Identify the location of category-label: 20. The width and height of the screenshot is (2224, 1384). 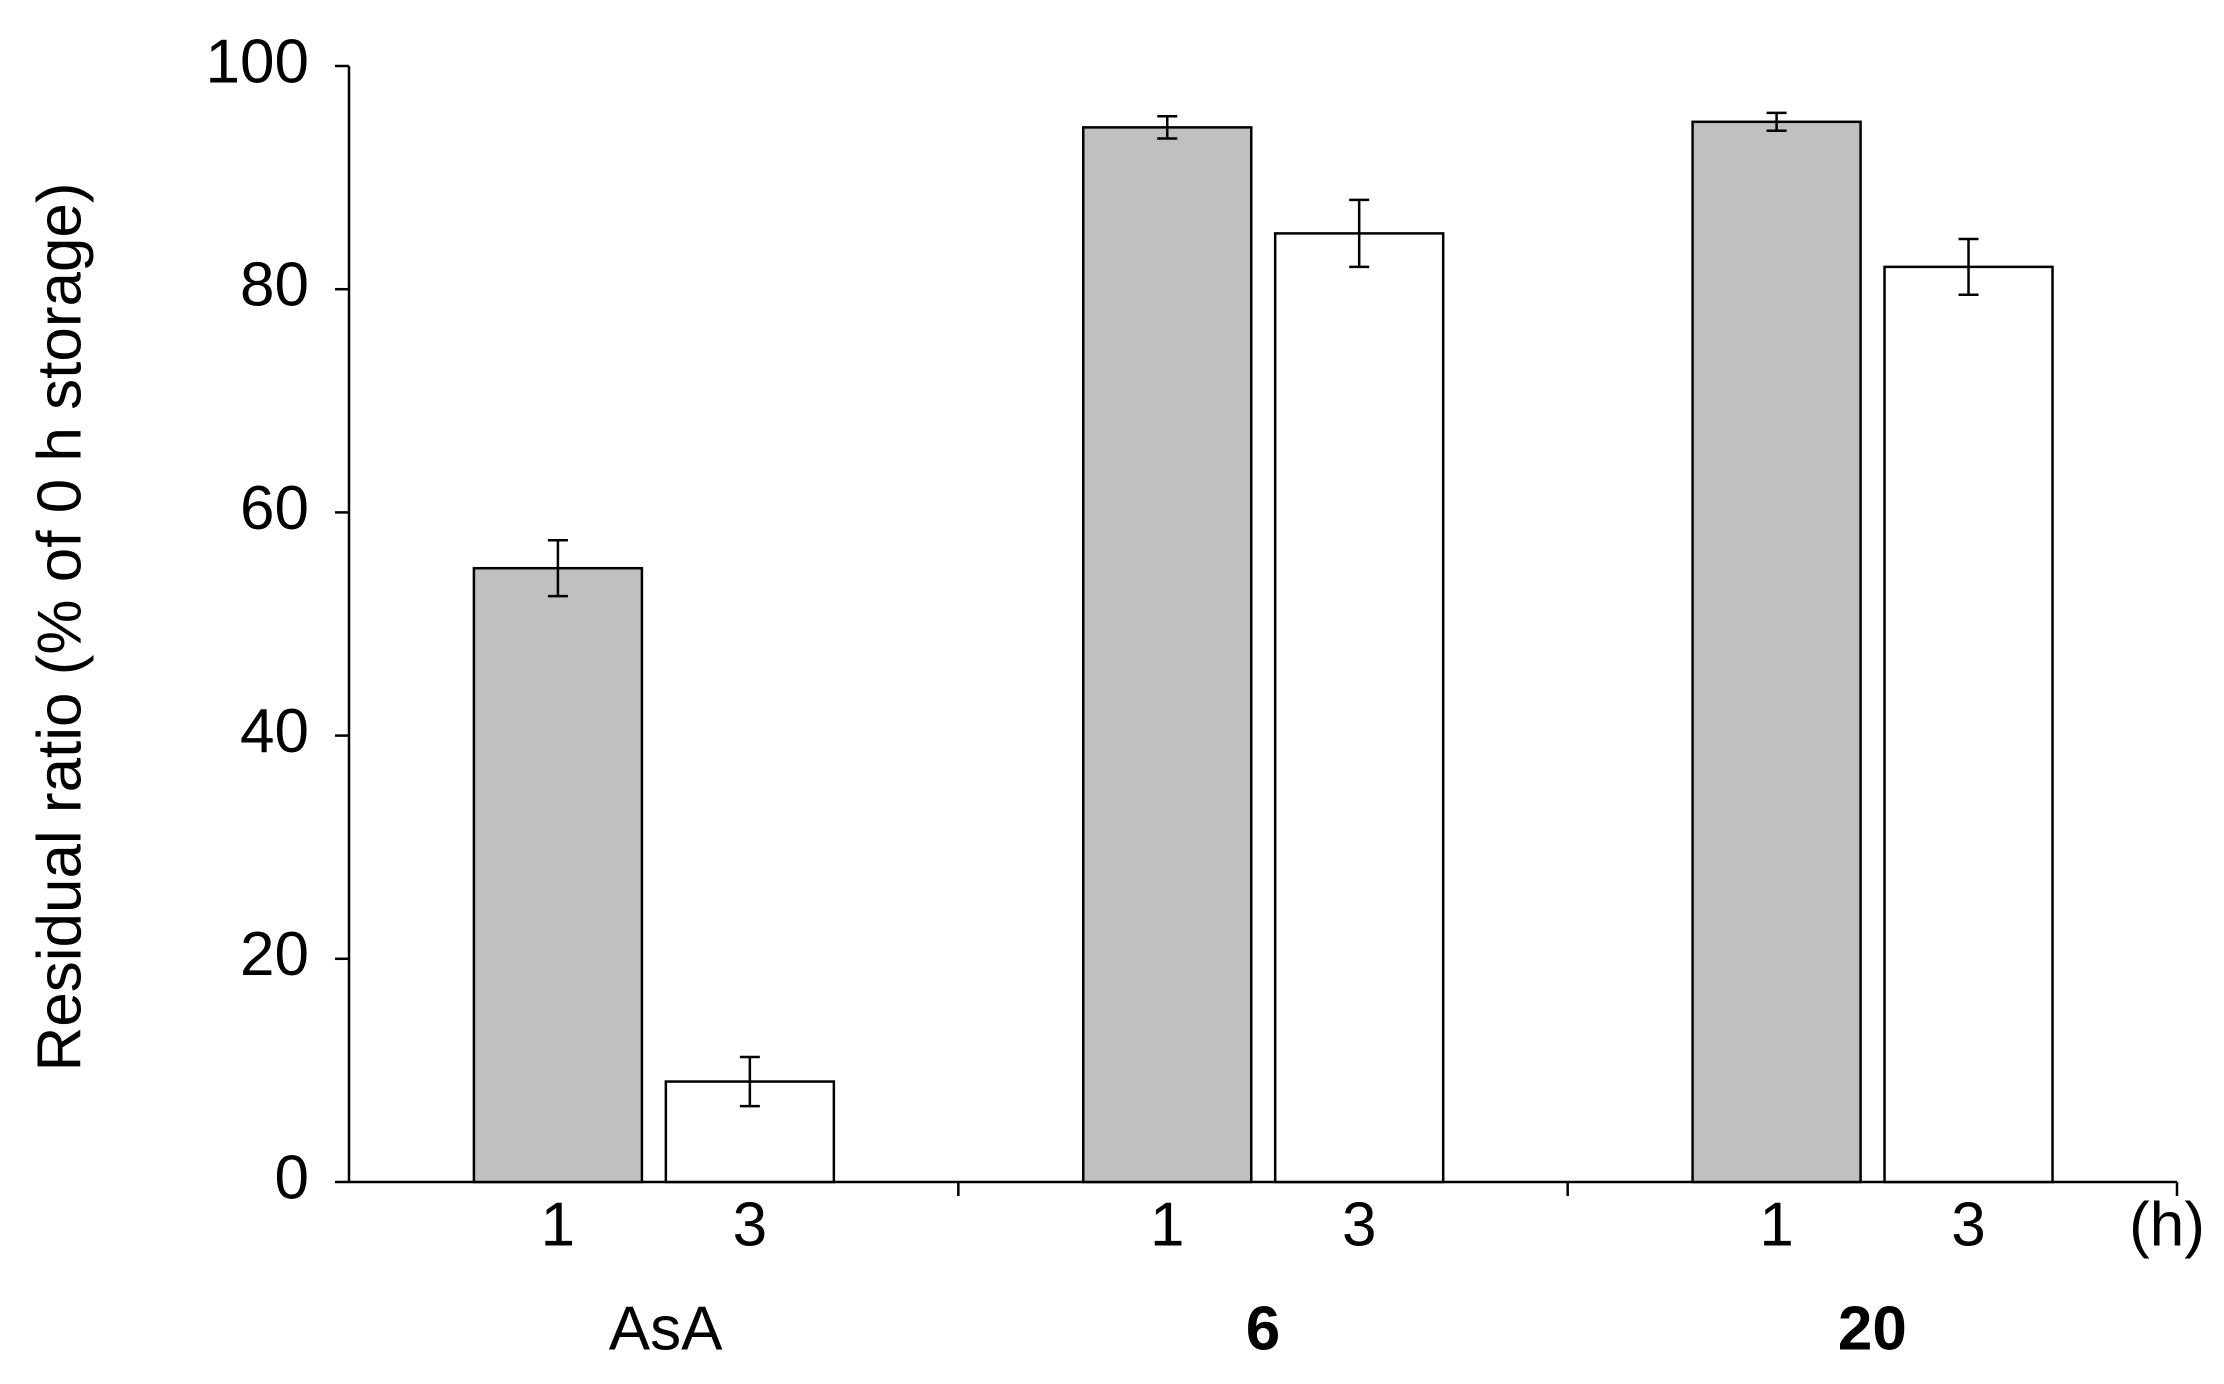
(1872, 1328).